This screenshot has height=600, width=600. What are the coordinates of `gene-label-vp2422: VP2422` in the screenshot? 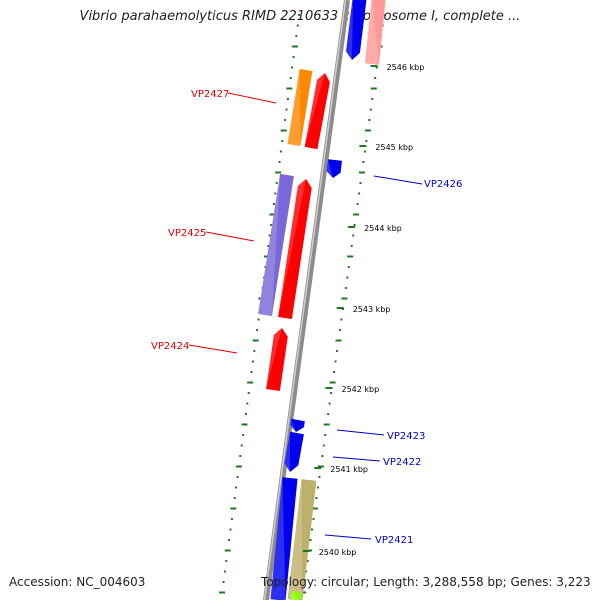 It's located at (402, 462).